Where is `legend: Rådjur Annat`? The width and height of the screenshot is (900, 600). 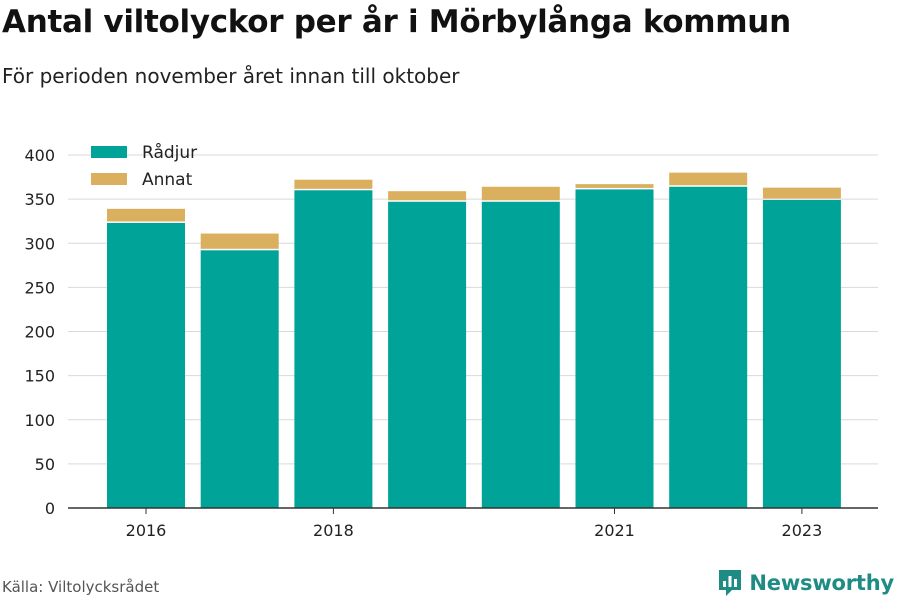 legend: Rådjur Annat is located at coordinates (144, 166).